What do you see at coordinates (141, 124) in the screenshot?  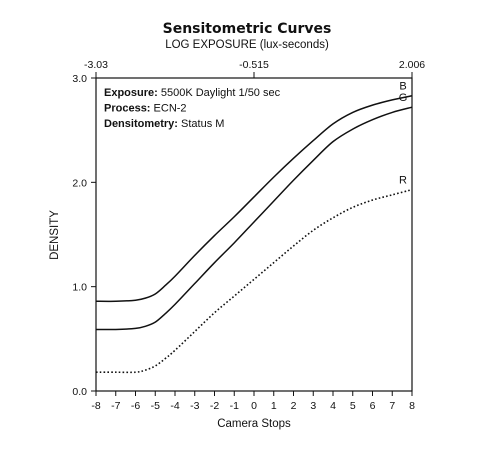 I see `annotation-key: Densitometry:` at bounding box center [141, 124].